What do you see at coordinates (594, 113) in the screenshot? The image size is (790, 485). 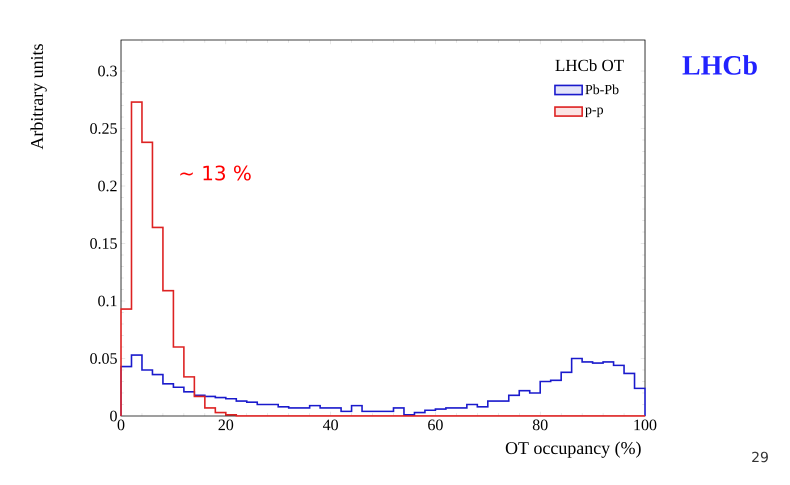 I see `legend-label: p-p` at bounding box center [594, 113].